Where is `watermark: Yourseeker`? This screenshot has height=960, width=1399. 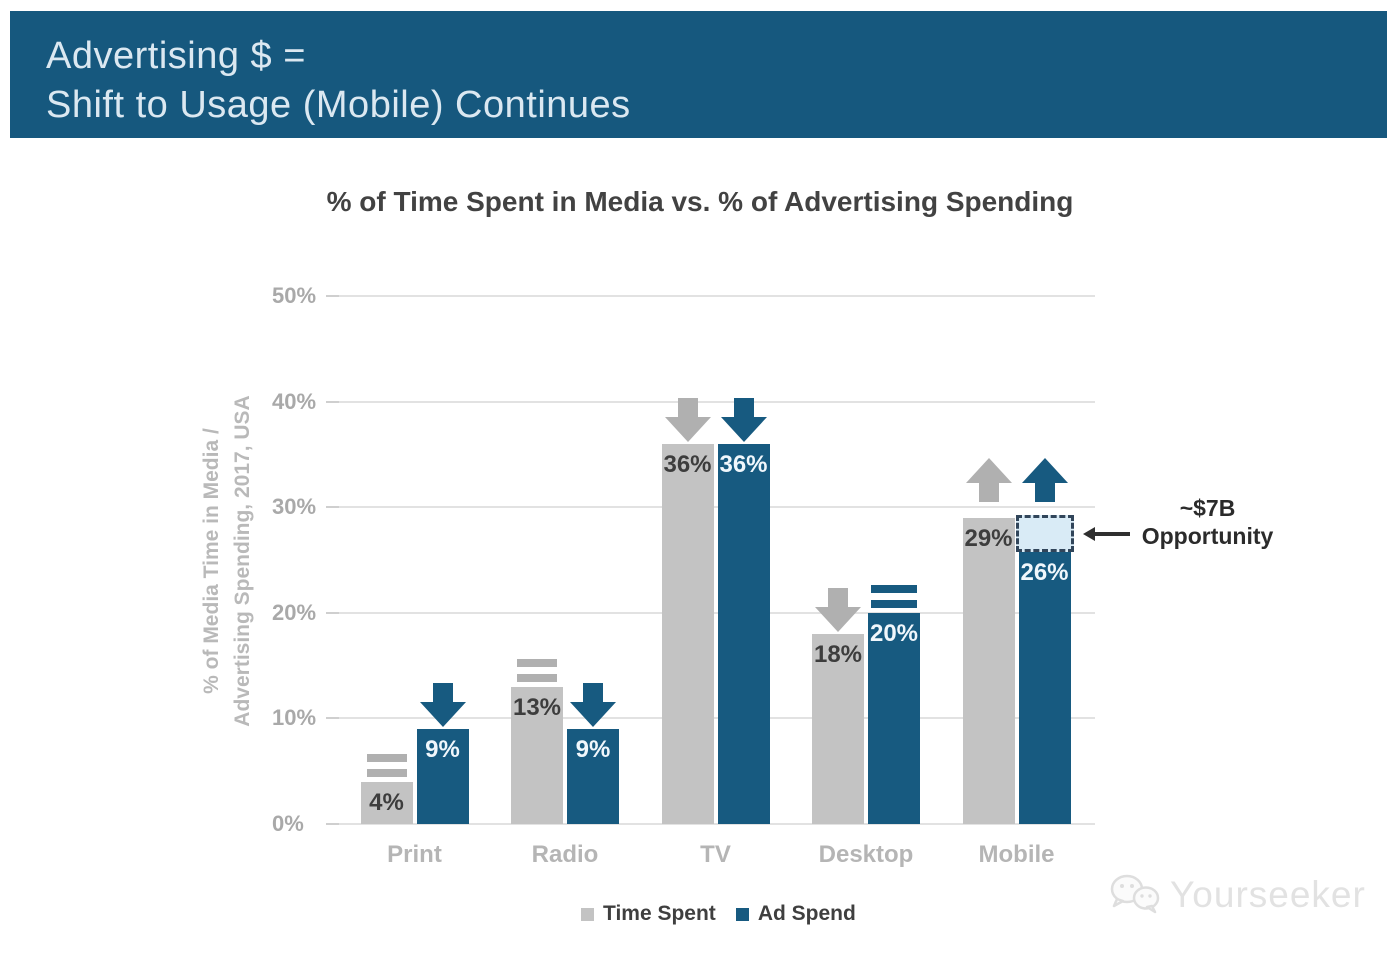 watermark: Yourseeker is located at coordinates (1237, 895).